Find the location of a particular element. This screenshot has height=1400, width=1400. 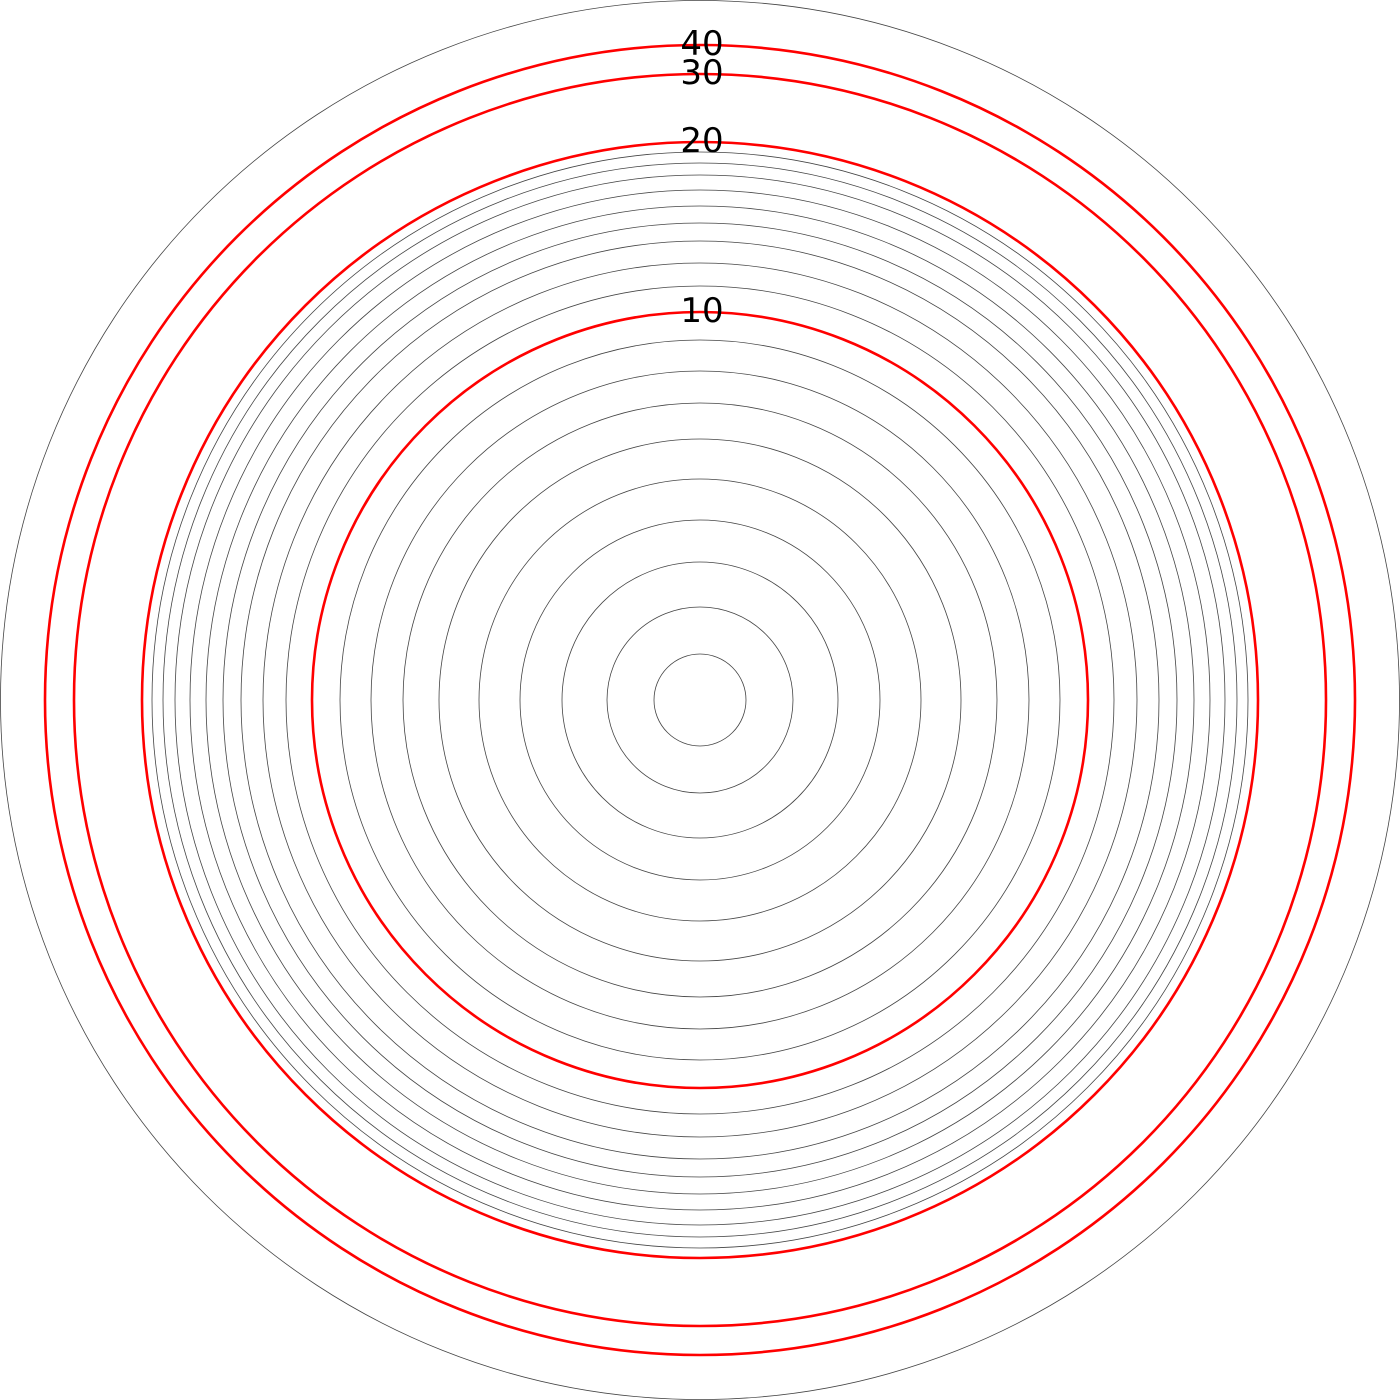

ring-label-30: 30 is located at coordinates (701, 73).